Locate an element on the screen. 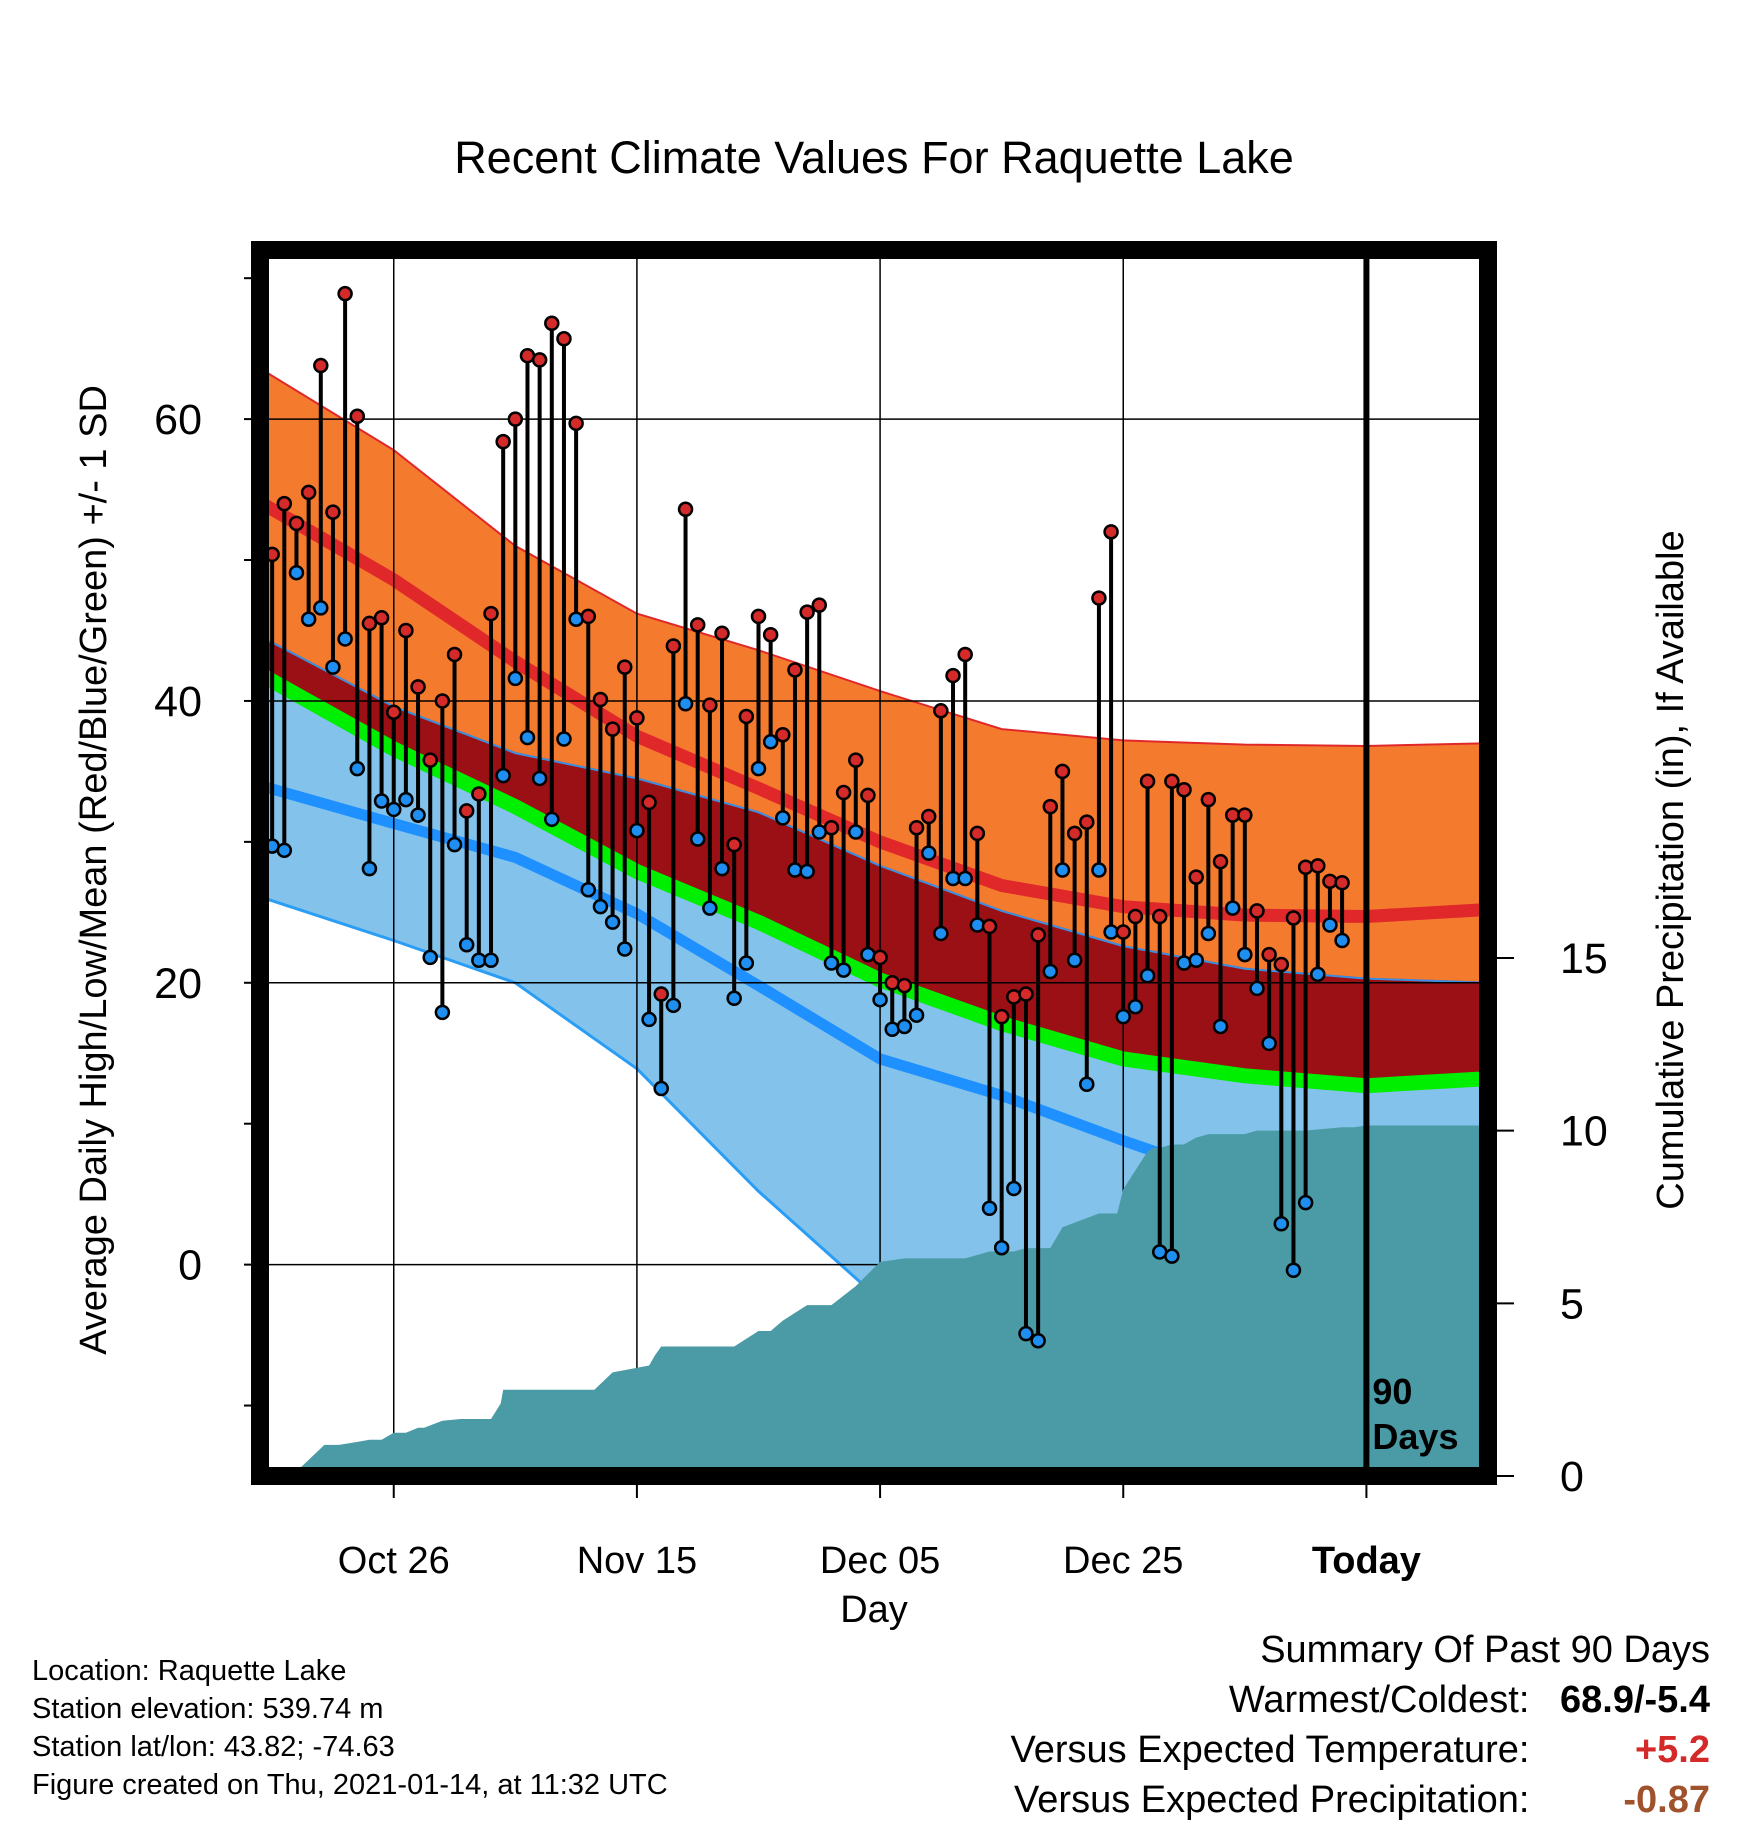 The image size is (1748, 1828). x-tick-label: Oct 26 is located at coordinates (394, 1561).